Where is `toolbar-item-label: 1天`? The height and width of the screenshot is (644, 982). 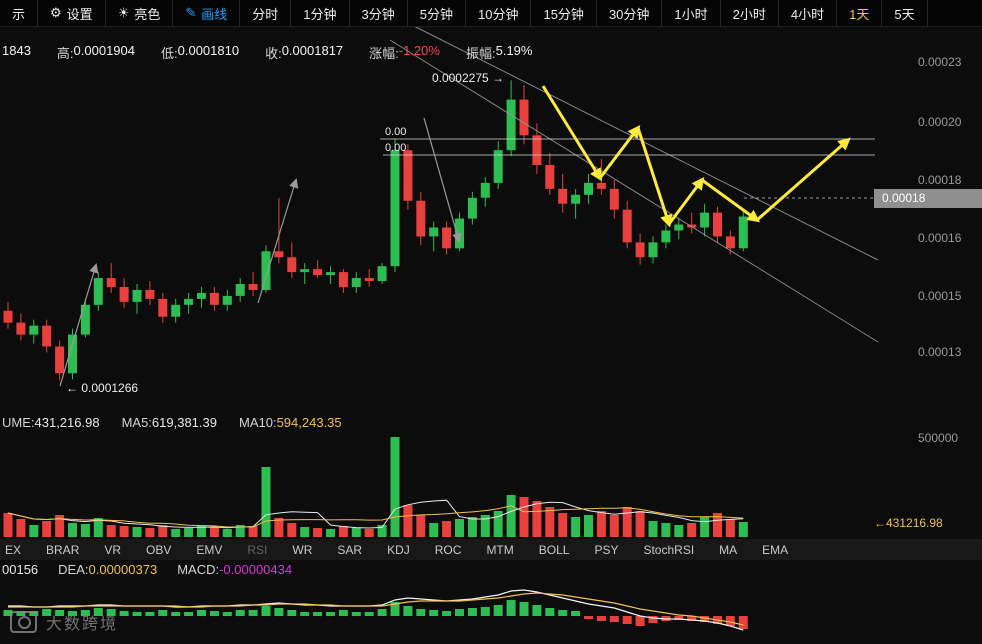
toolbar-item-label: 1天 is located at coordinates (859, 14).